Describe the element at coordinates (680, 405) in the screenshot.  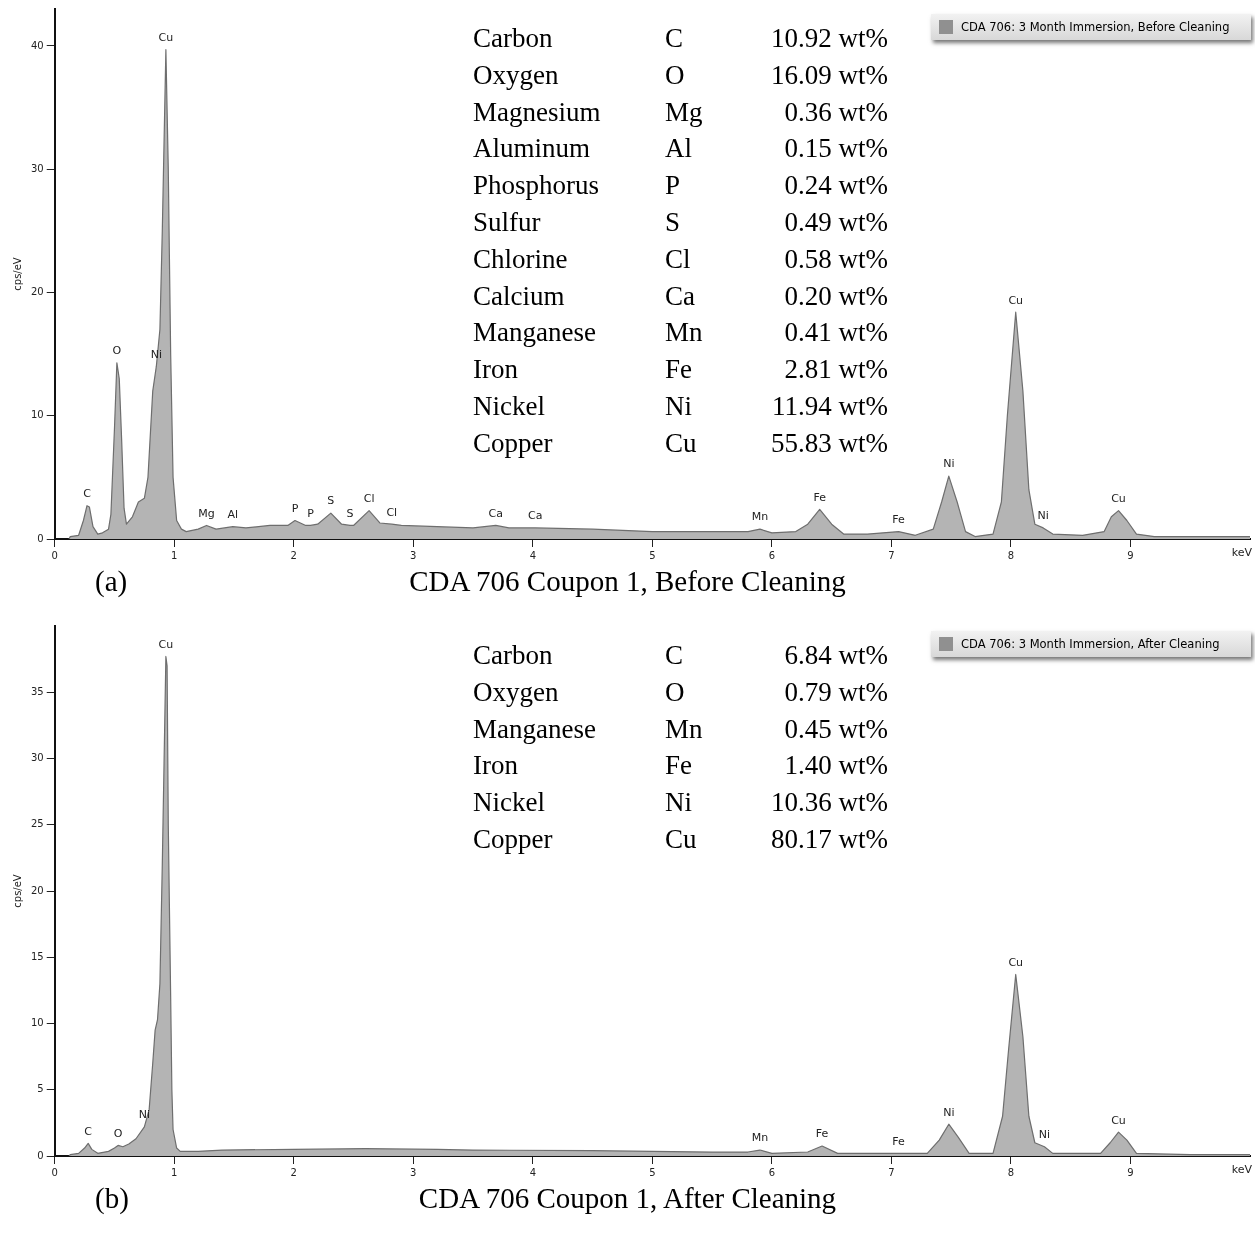
I see `text: Nickel Ni 11.94 wt%` at that location.